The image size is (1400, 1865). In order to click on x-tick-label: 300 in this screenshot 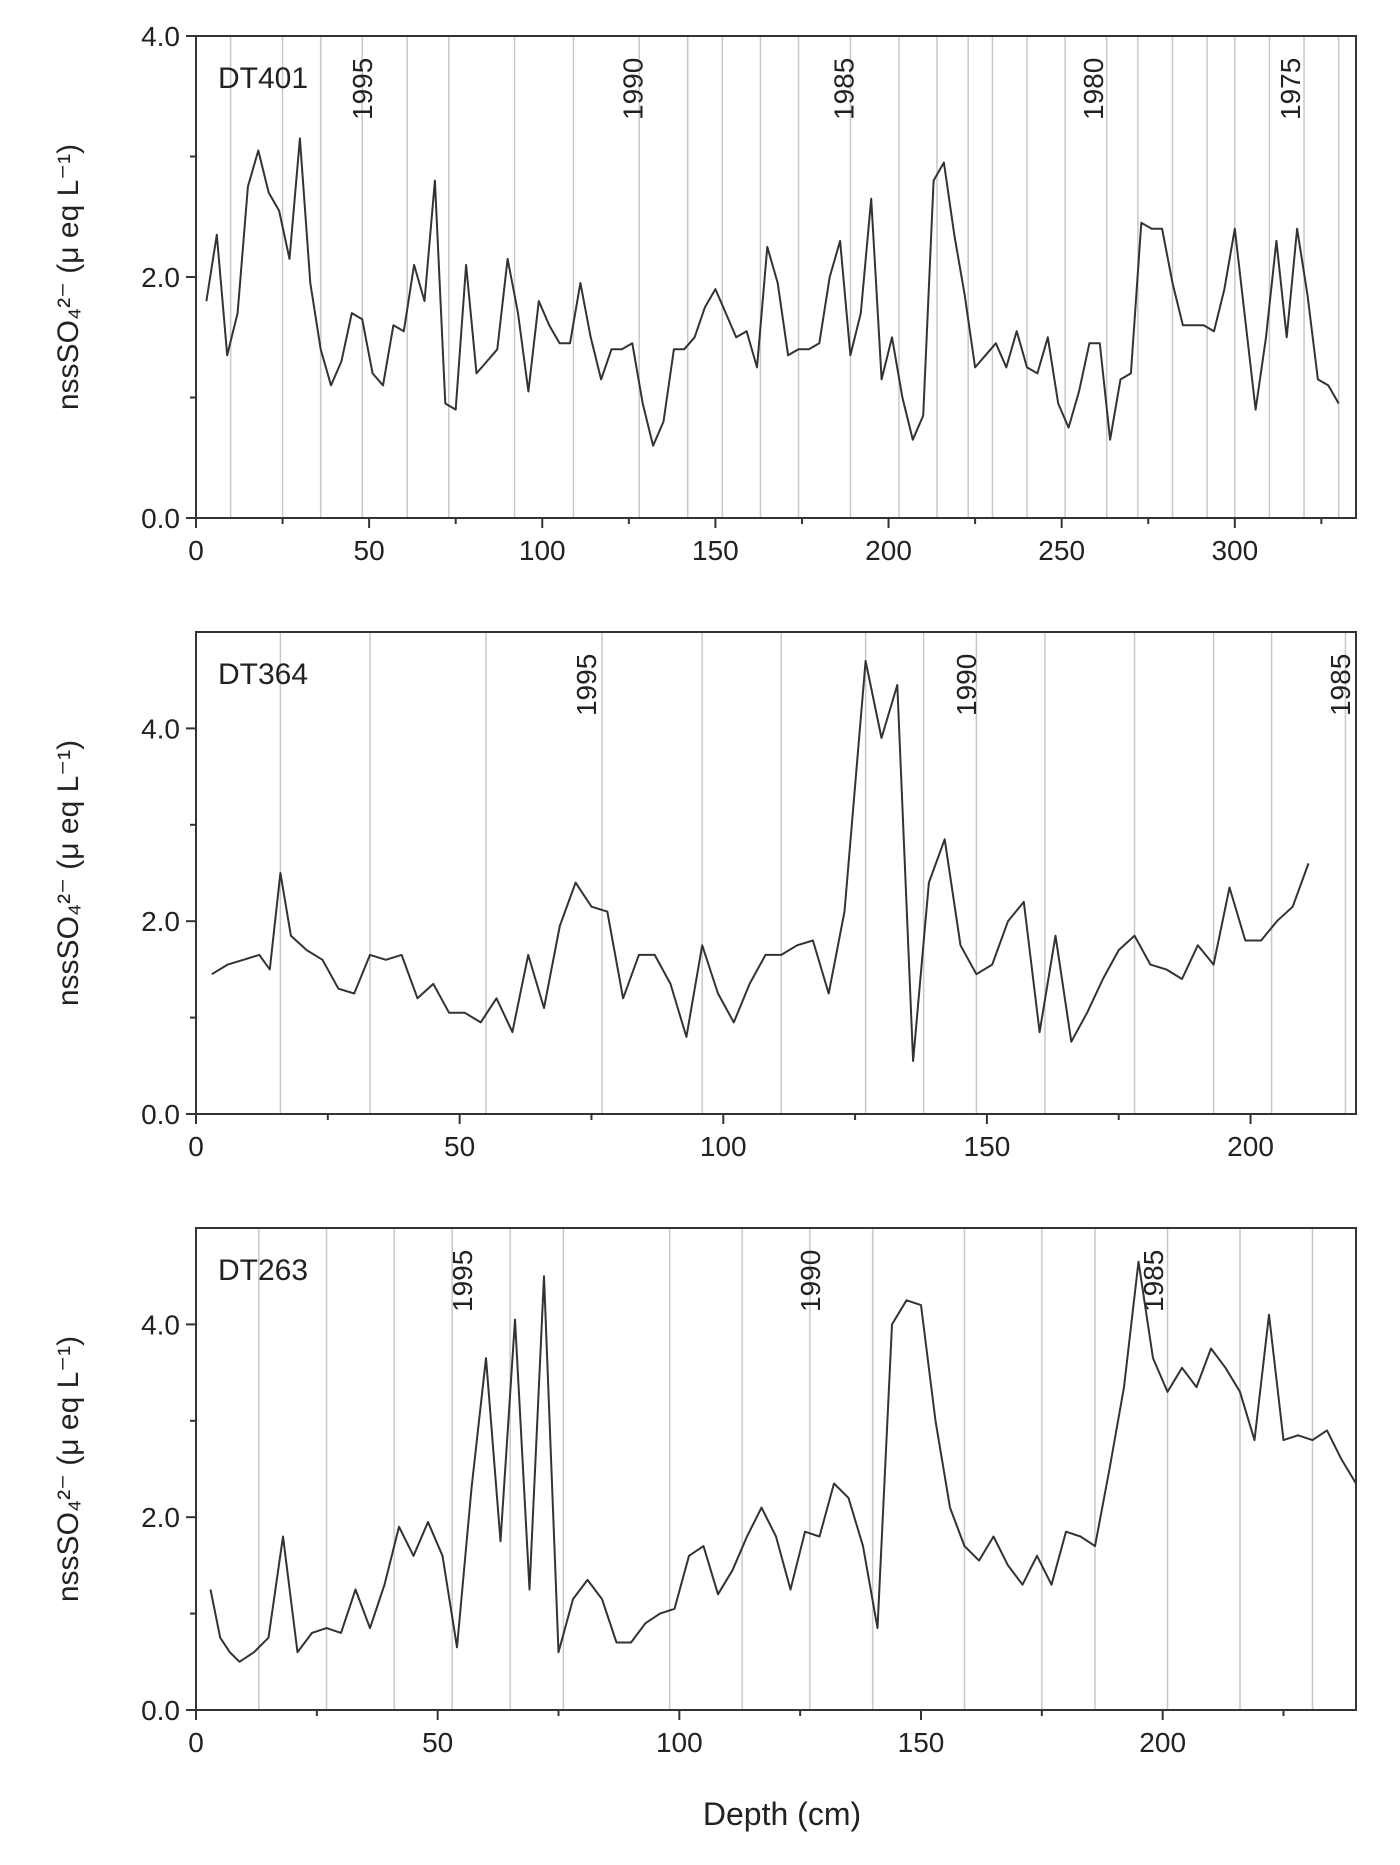, I will do `click(1234, 550)`.